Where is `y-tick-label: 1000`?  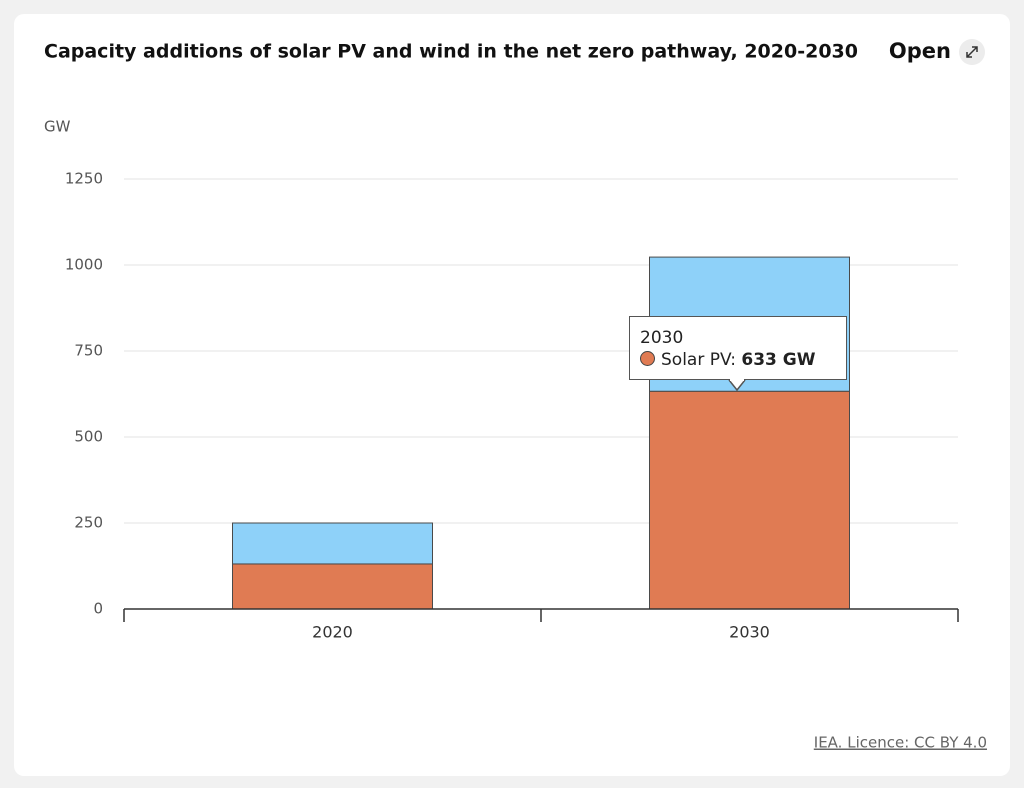 y-tick-label: 1000 is located at coordinates (84, 265).